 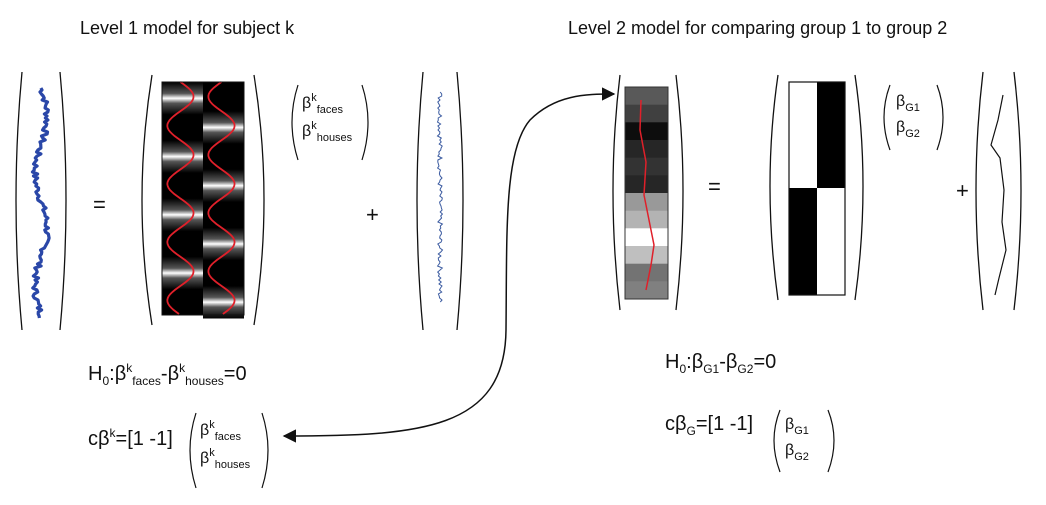 I want to click on level2-residual-signal, so click(x=998, y=195).